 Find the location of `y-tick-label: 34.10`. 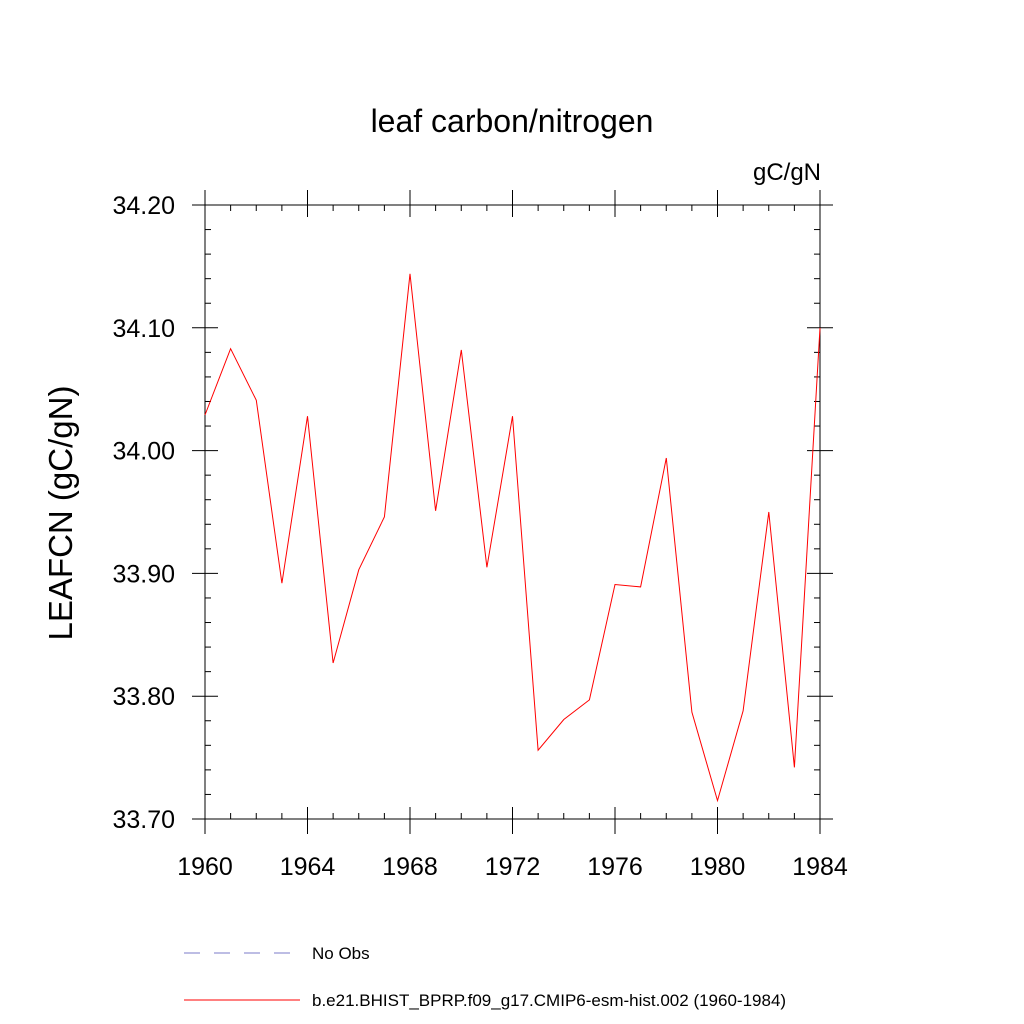

y-tick-label: 34.10 is located at coordinates (143, 329).